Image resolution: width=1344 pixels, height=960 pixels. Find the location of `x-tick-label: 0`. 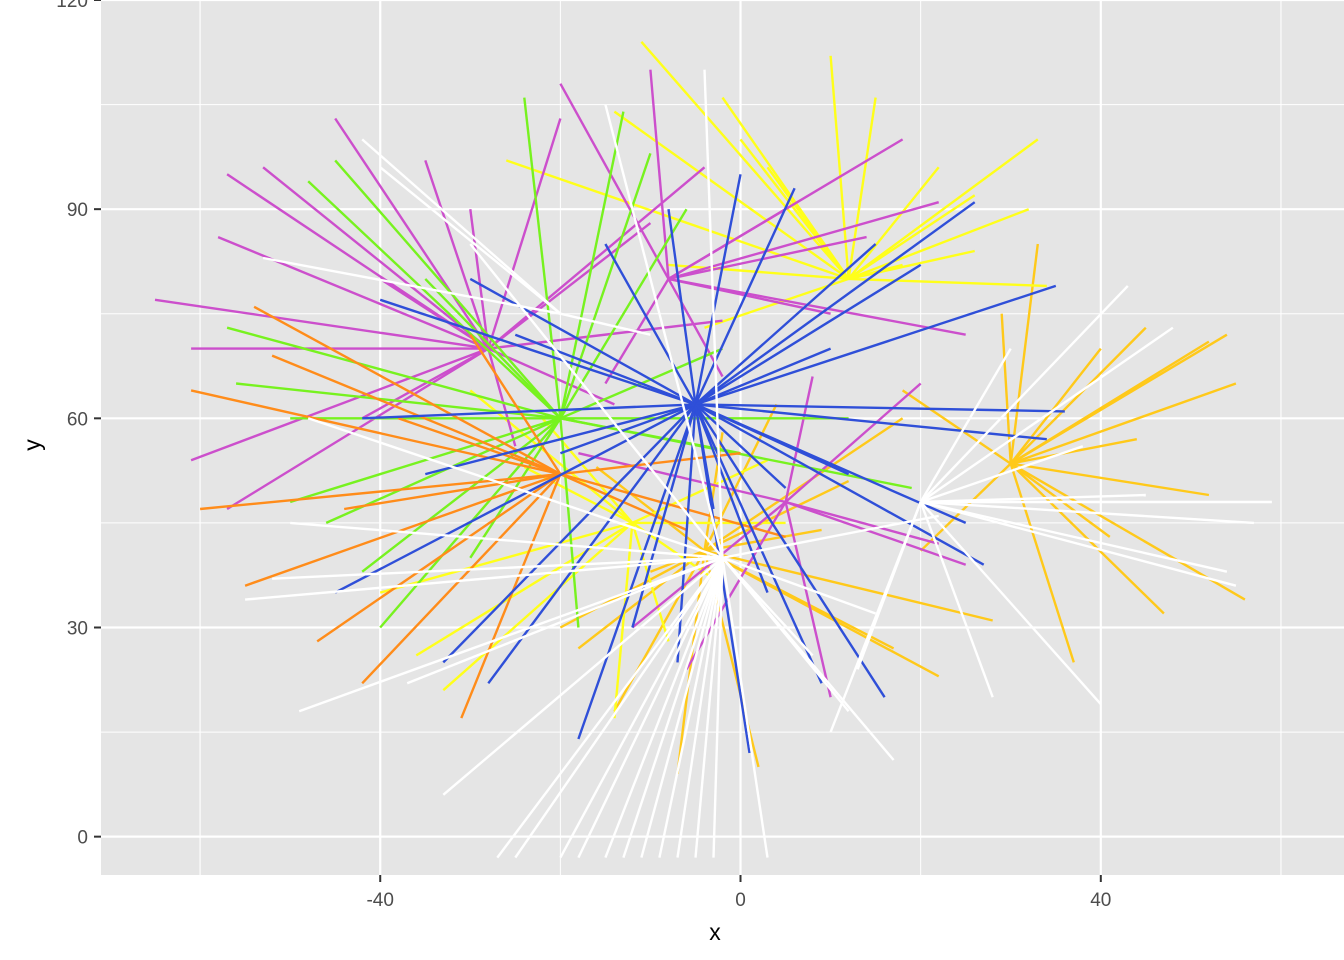

x-tick-label: 0 is located at coordinates (740, 900).